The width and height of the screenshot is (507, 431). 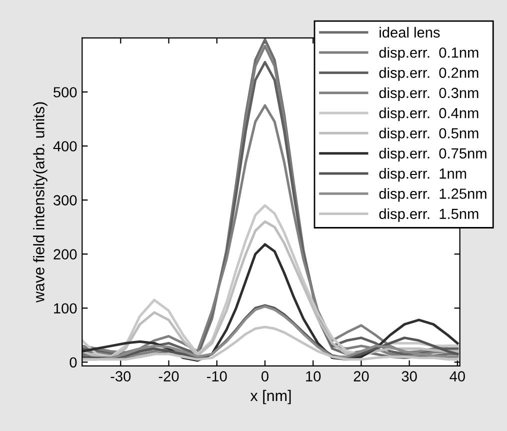 I want to click on y-tick-label: 400, so click(x=65, y=146).